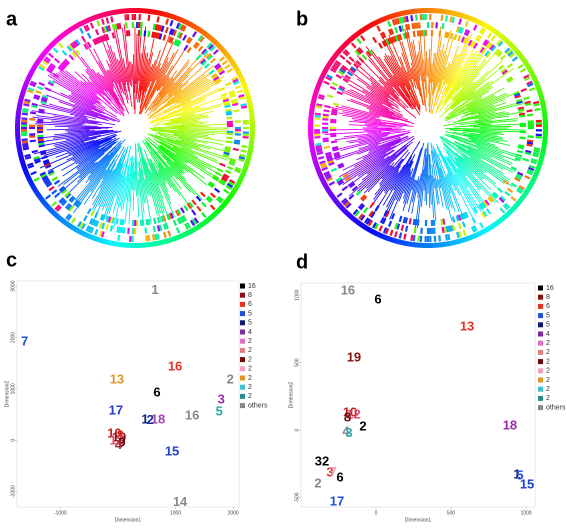 The height and width of the screenshot is (528, 567). Describe the element at coordinates (156, 392) in the screenshot. I see `point-label: 6` at that location.